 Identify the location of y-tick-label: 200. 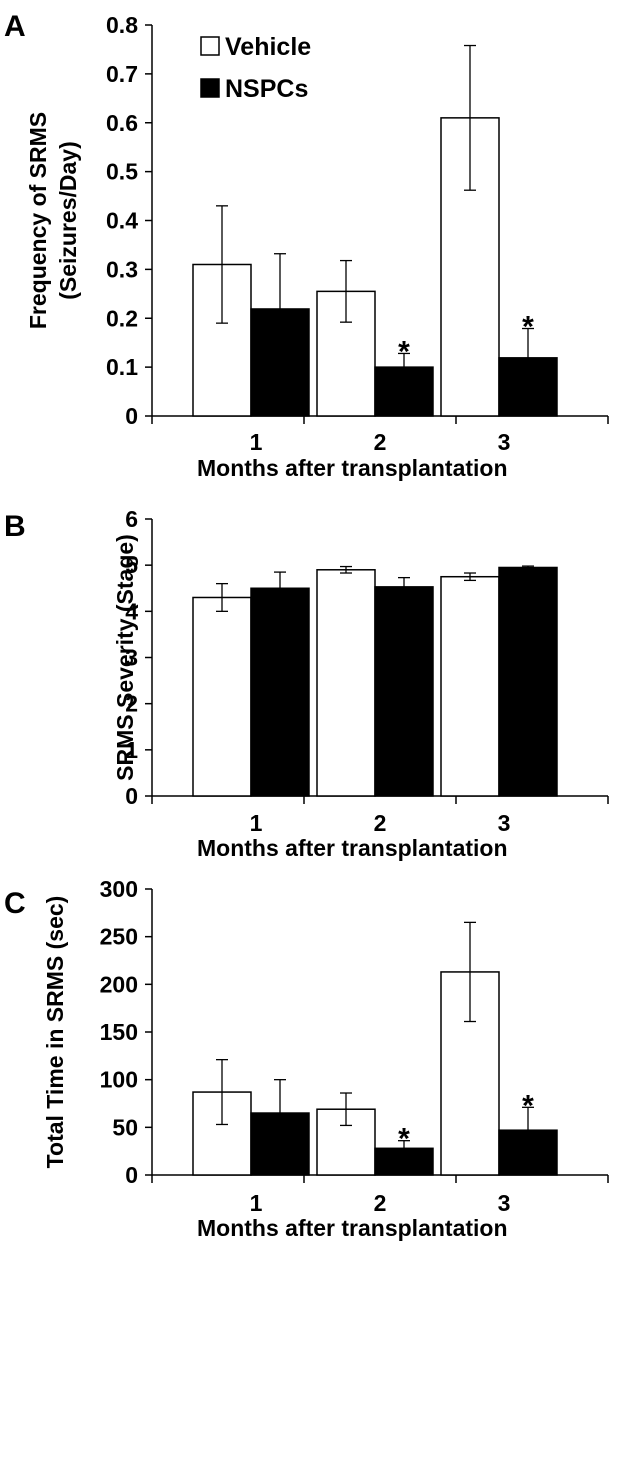
(119, 984).